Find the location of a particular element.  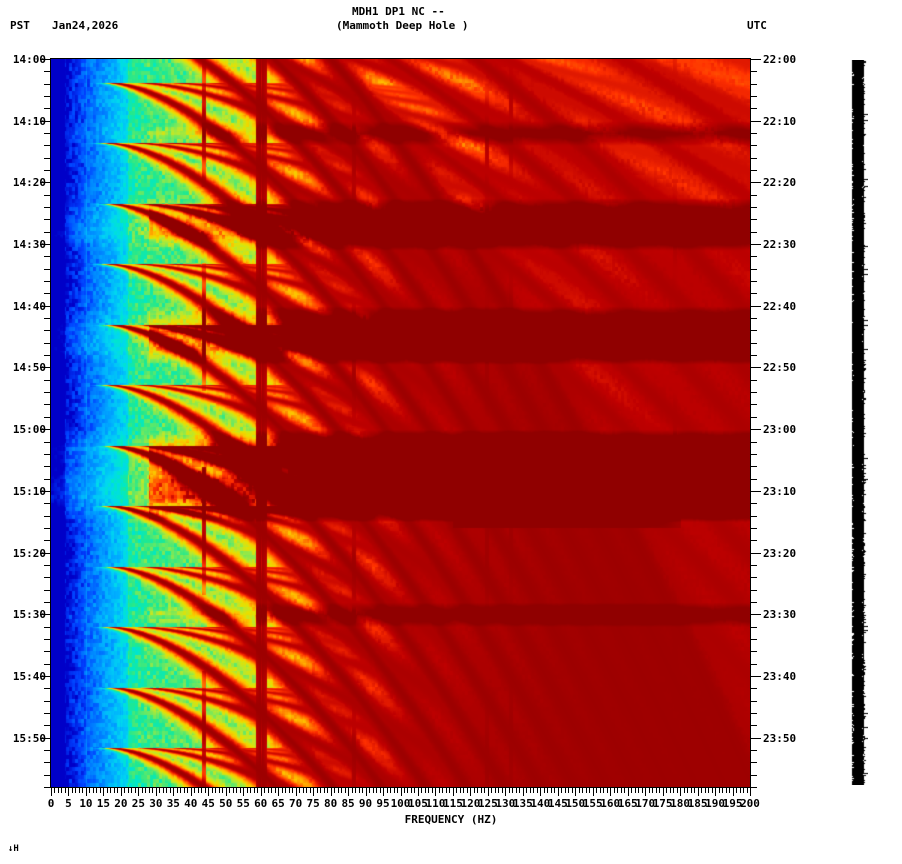

date-label: Jan24,2026 is located at coordinates (85, 25).